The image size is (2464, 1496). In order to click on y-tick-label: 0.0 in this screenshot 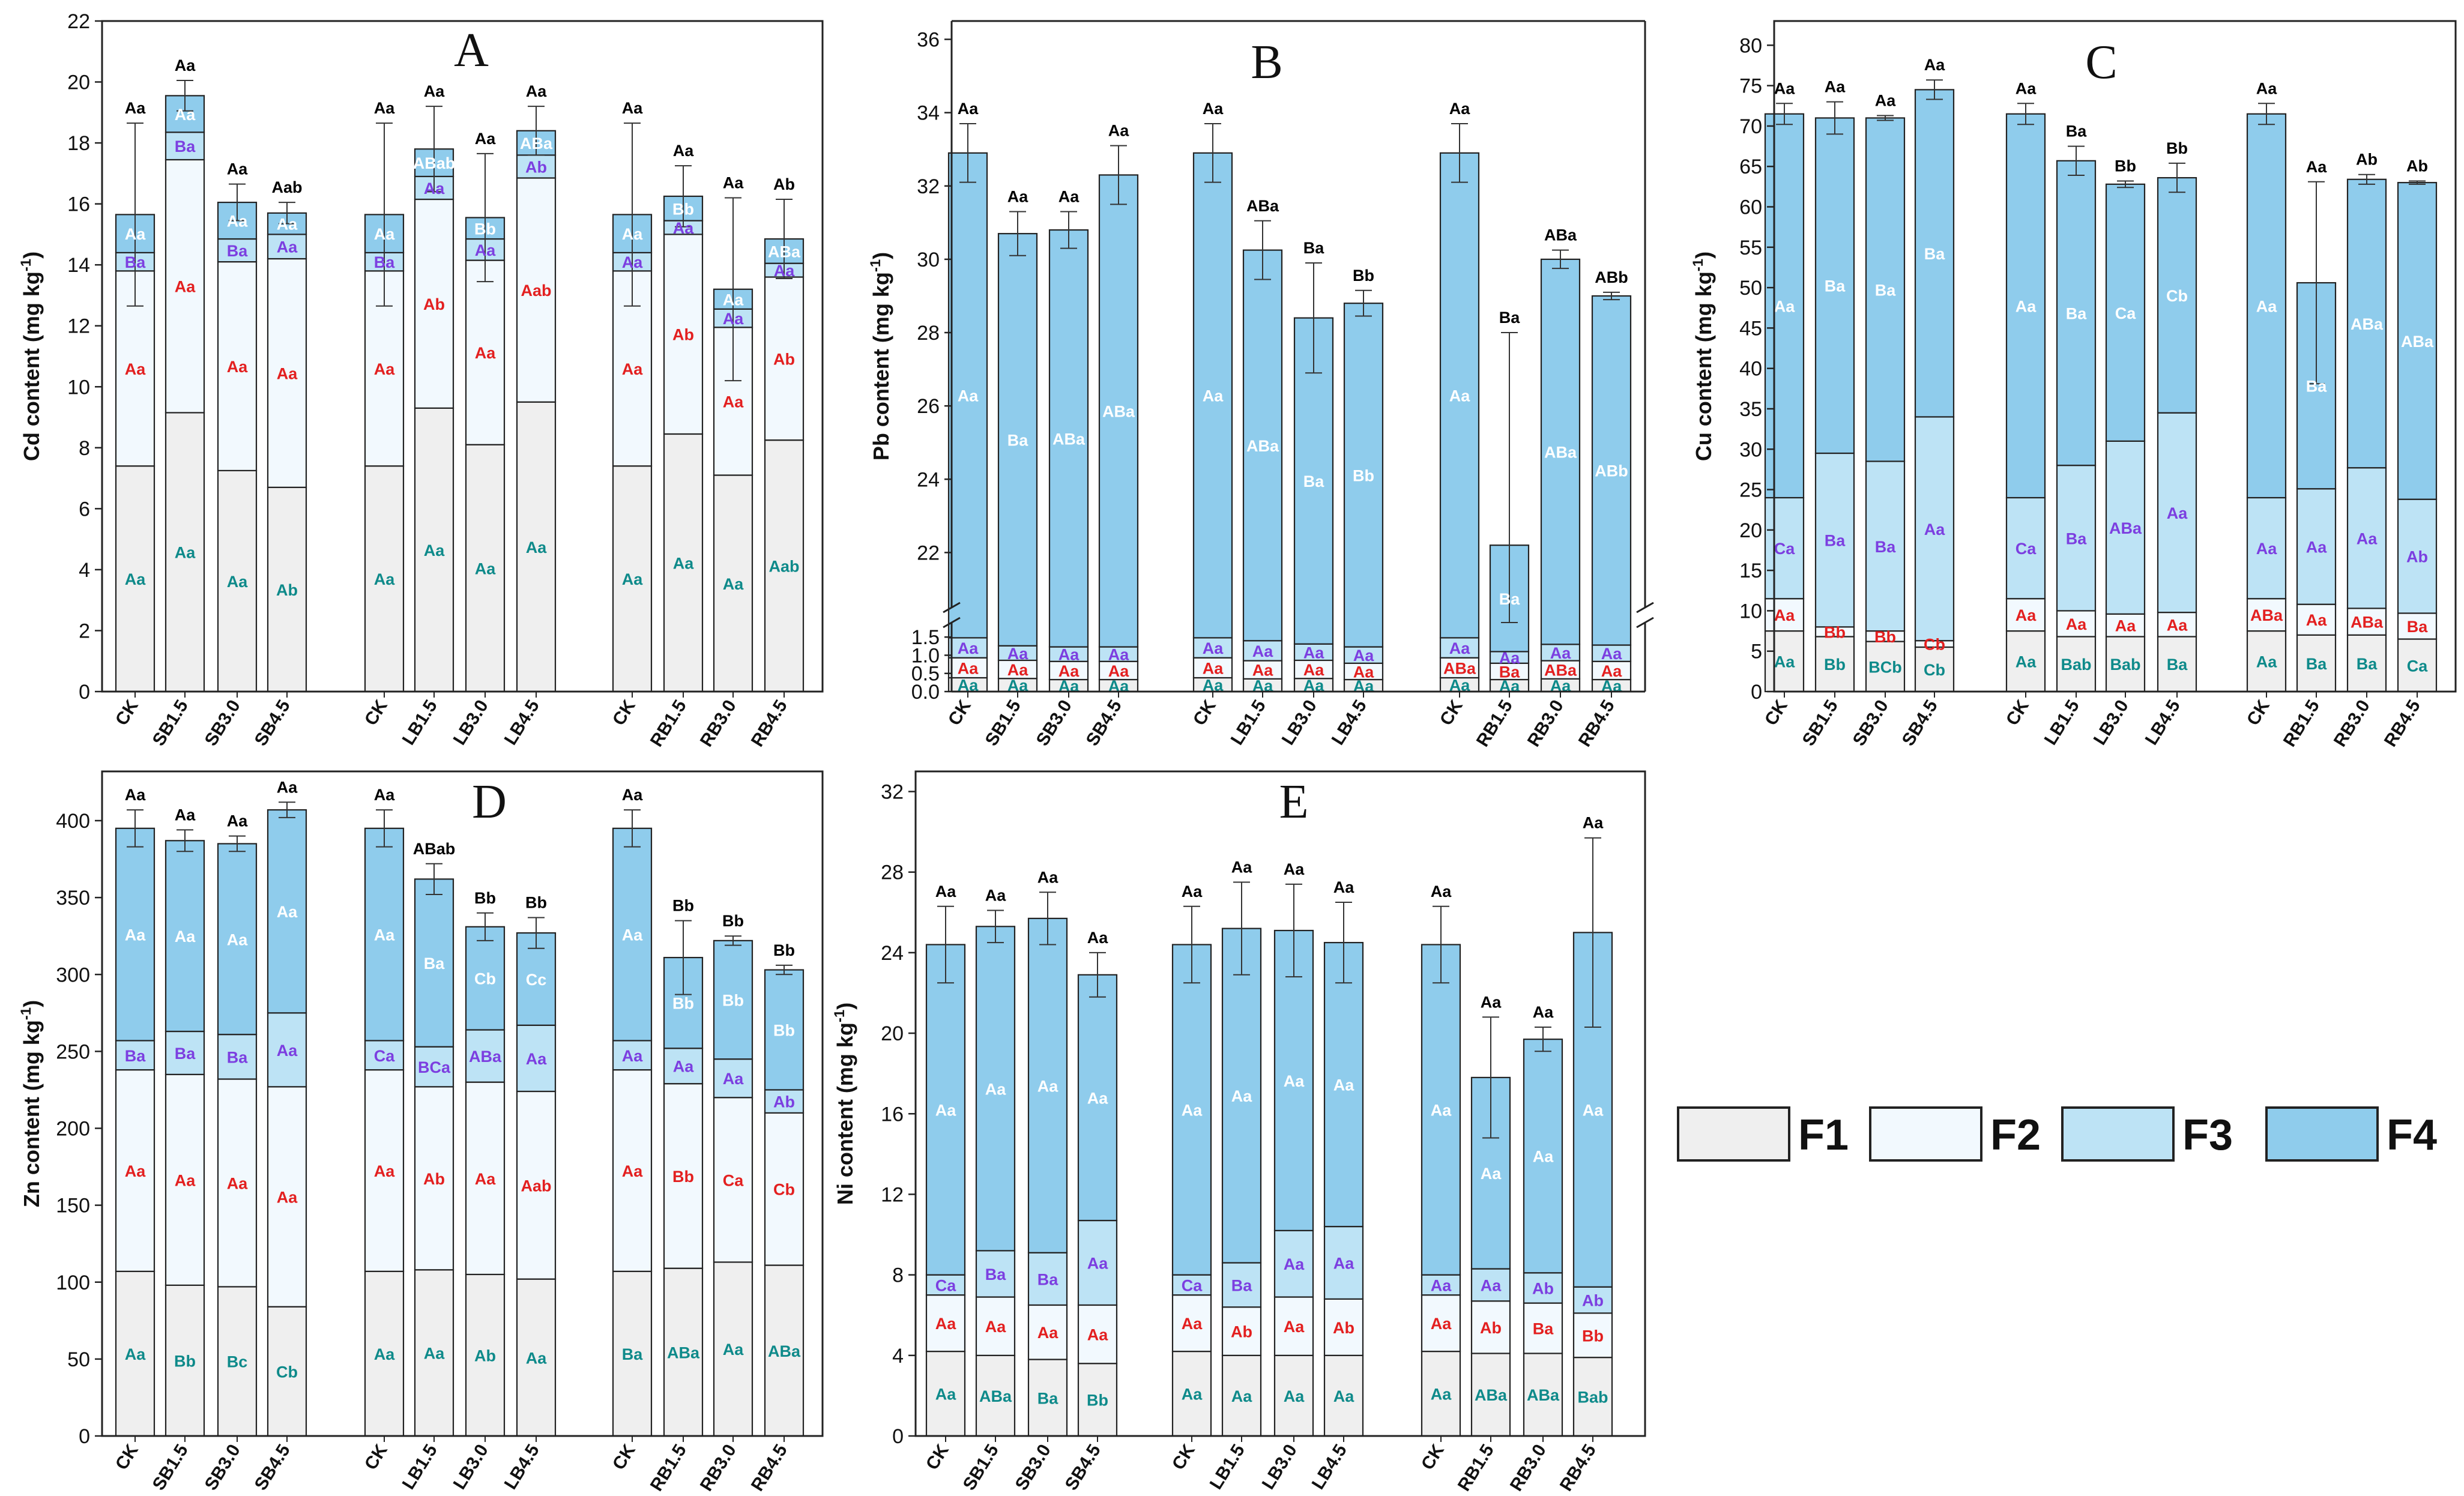, I will do `click(925, 692)`.